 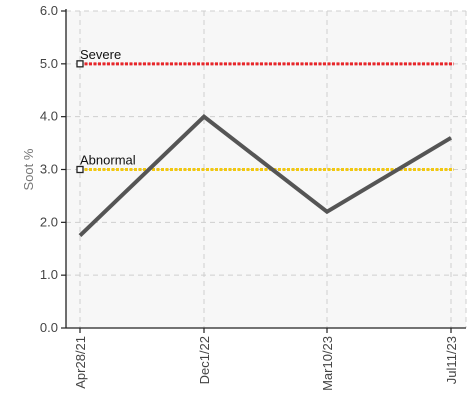 I want to click on y-tick-label: 0.0, so click(x=49, y=327).